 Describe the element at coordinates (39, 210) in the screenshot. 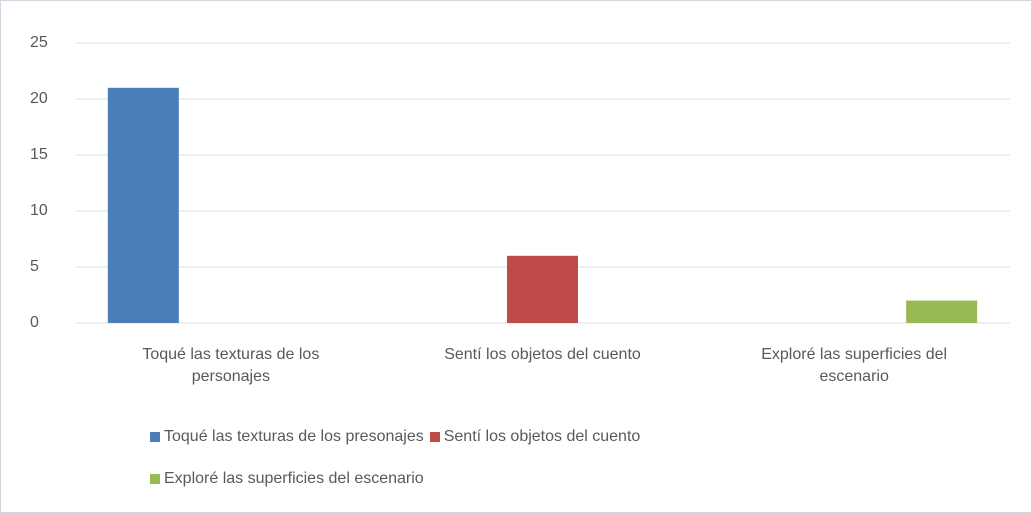

I see `y-tick-label: 10` at that location.